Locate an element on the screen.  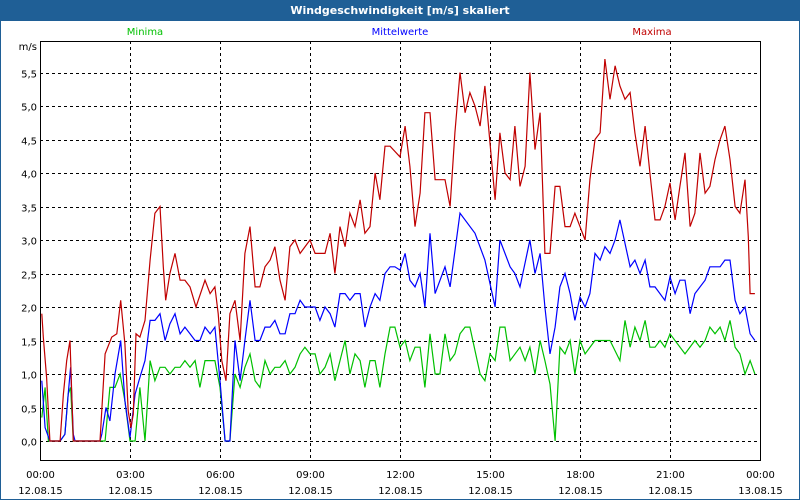
y-tick-label: 1,5 is located at coordinates (29, 343).